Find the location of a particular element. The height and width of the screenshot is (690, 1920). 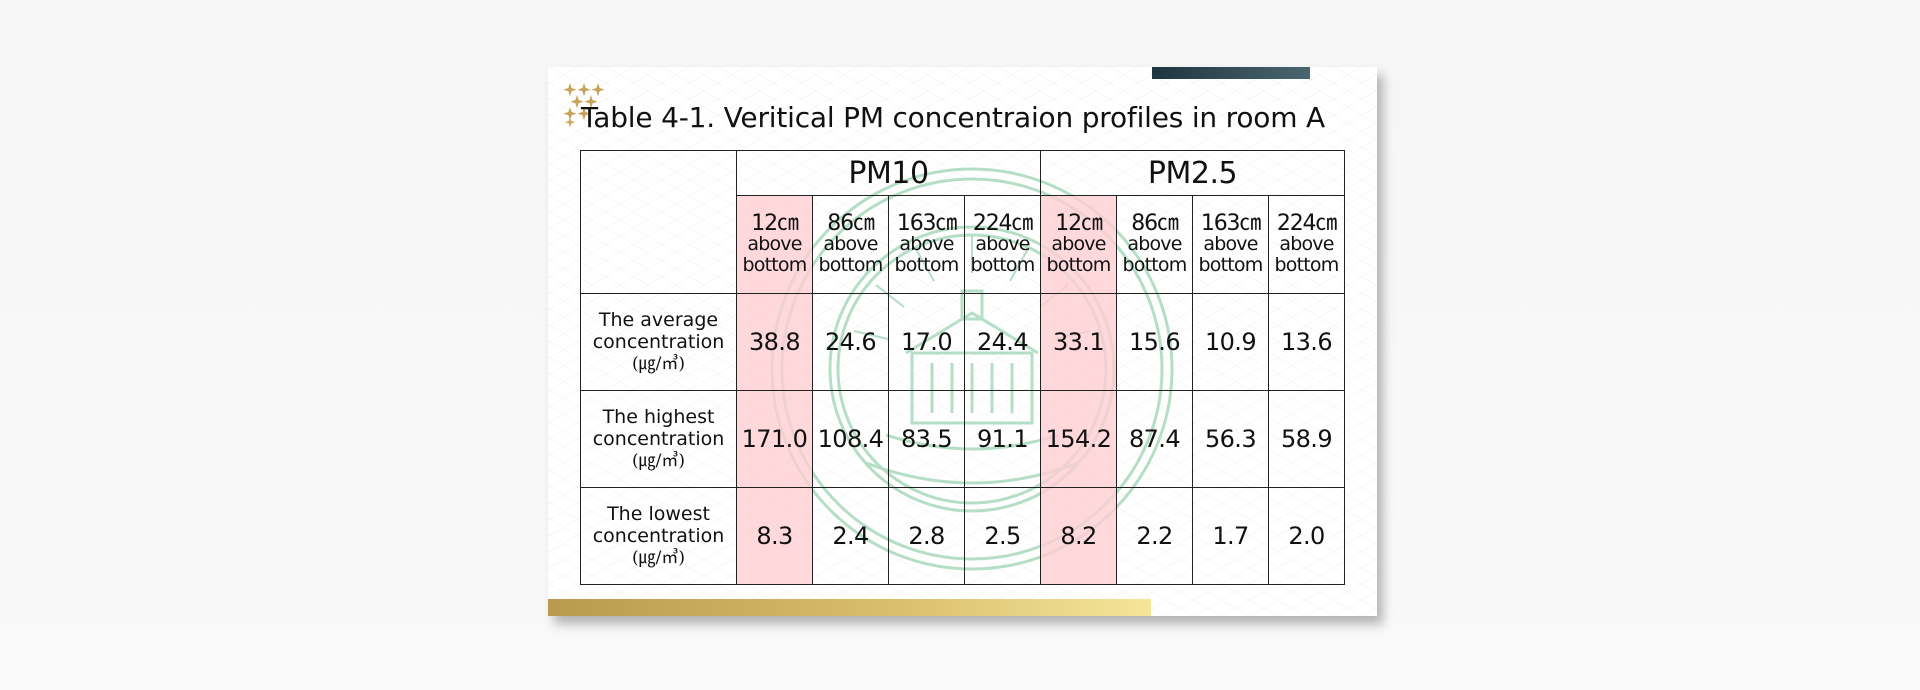

table-cell: 56.3 is located at coordinates (1230, 439).